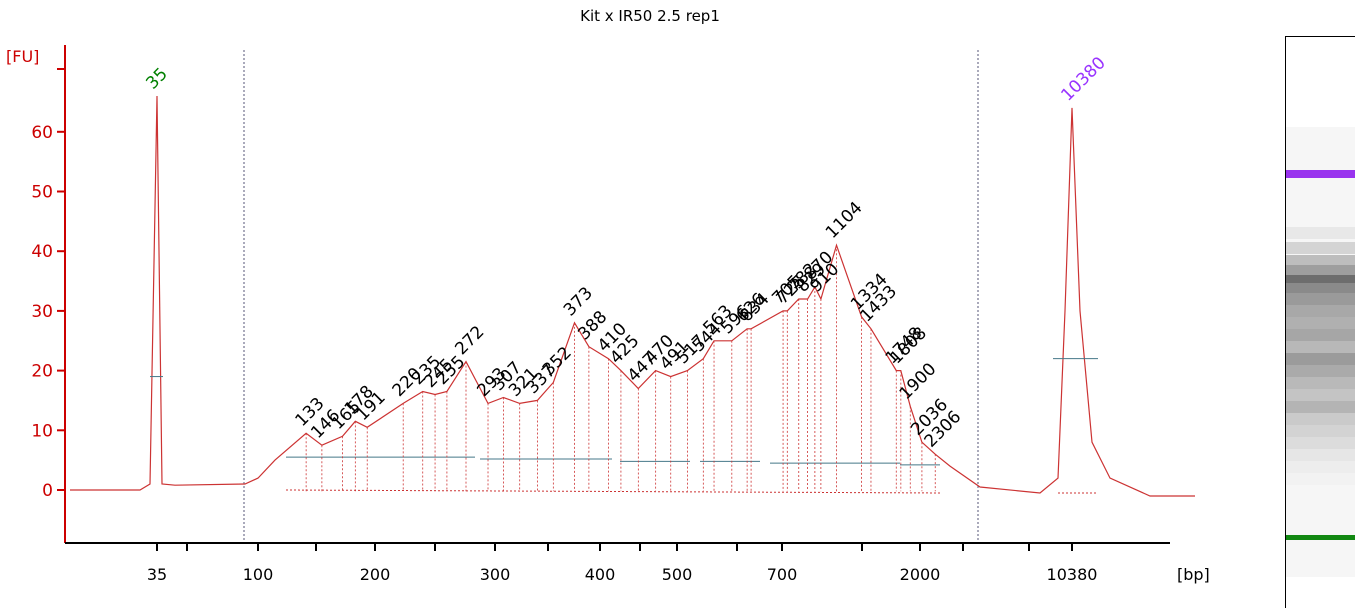  Describe the element at coordinates (42, 431) in the screenshot. I see `y-tick-label: 10` at that location.